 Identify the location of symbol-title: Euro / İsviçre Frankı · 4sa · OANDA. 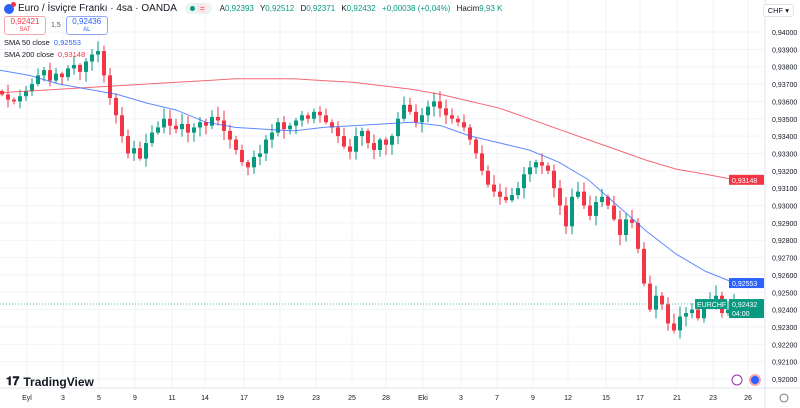
(97, 8).